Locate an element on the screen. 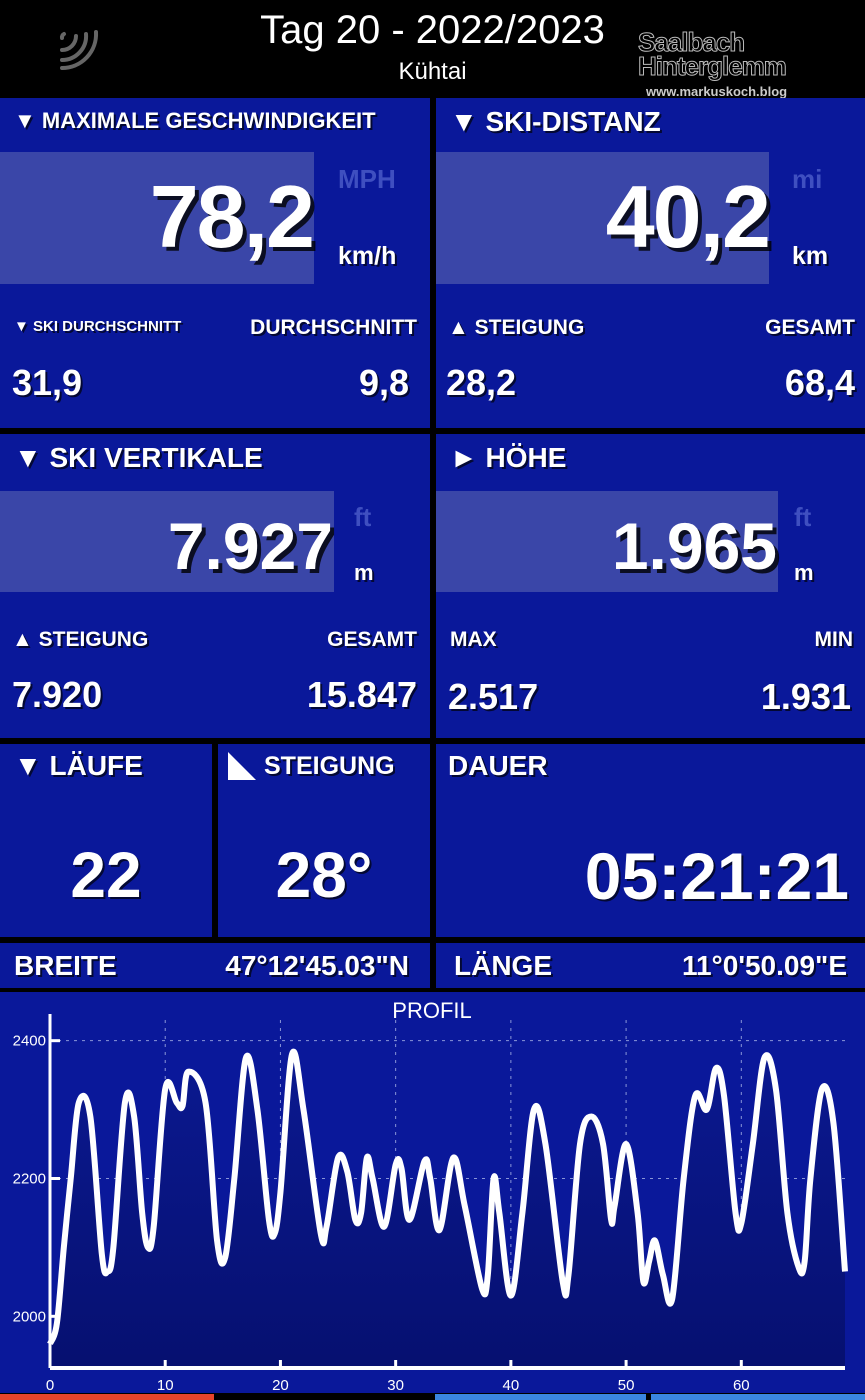 The image size is (865, 1400). tab-red is located at coordinates (107, 1397).